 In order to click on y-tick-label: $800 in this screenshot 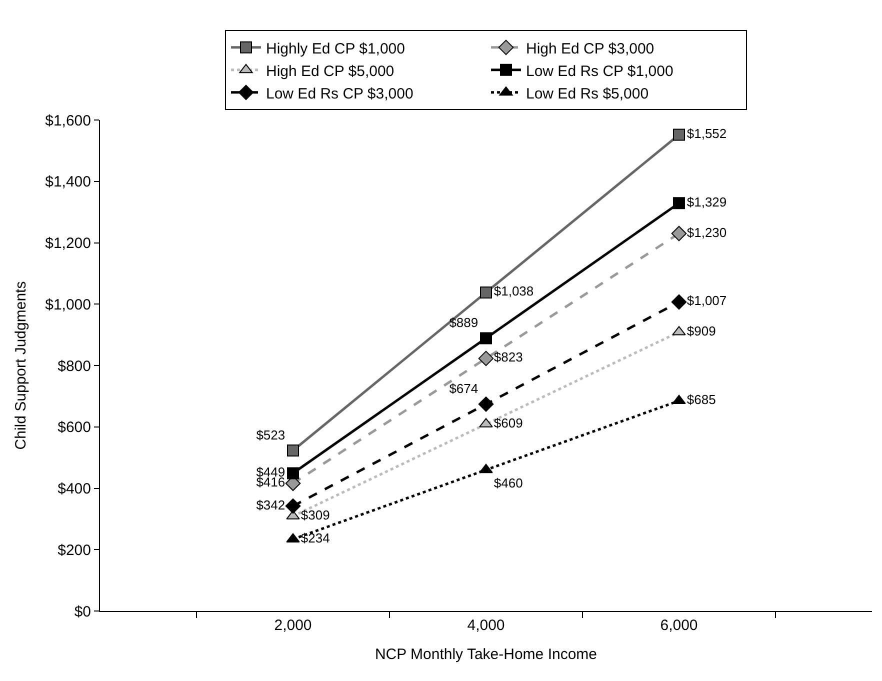, I will do `click(74, 366)`.